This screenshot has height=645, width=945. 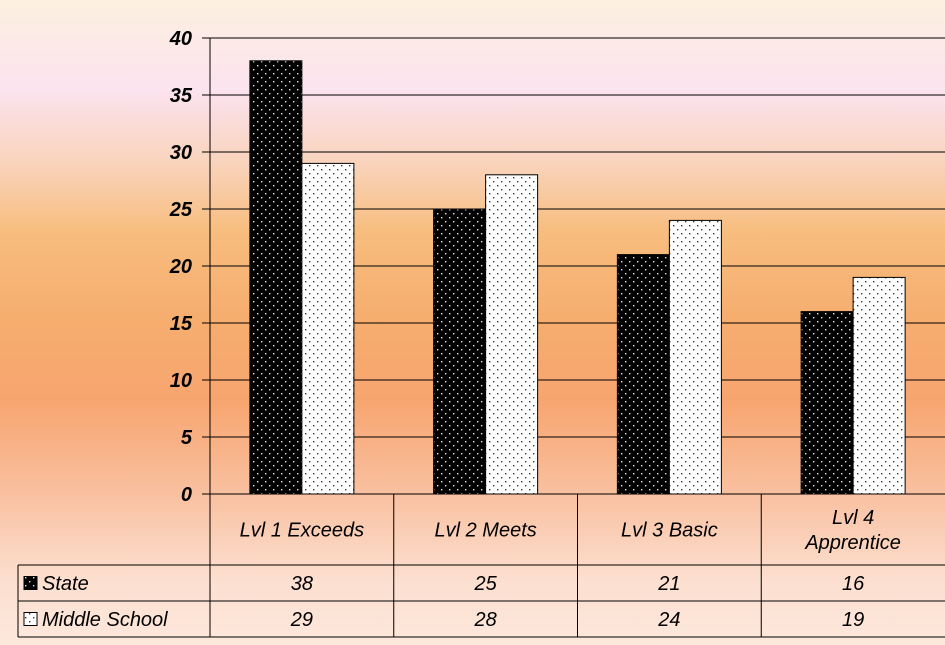 I want to click on category-label: Lvl 1 Exceeds, so click(x=302, y=531).